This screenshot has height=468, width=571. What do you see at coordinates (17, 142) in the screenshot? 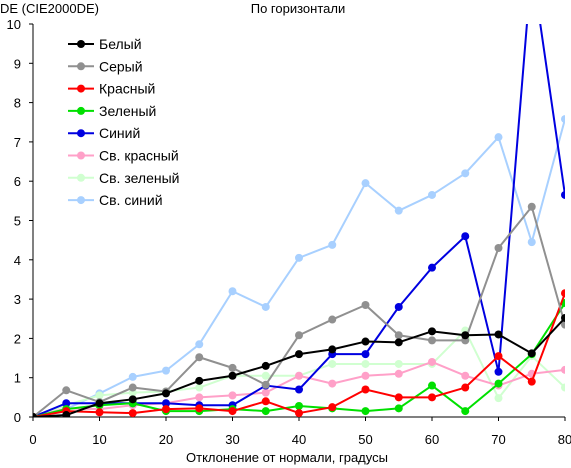
I see `y-tick-label: 7` at bounding box center [17, 142].